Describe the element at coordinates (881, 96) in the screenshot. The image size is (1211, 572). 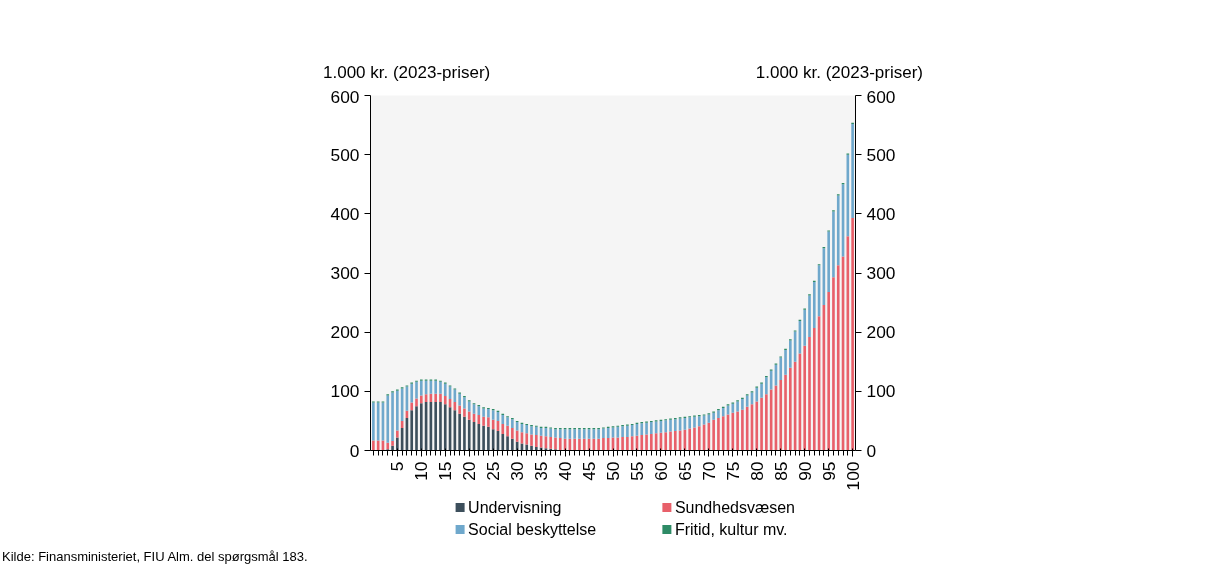
I see `y2-tick-label: 600` at that location.